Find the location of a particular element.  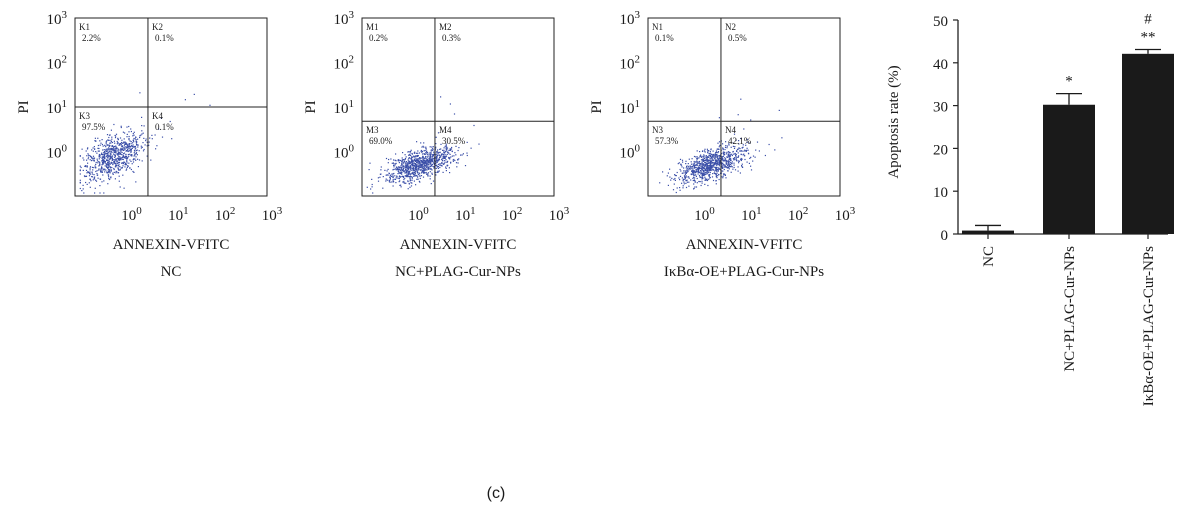

quadrant-percent-m1: 0.2% is located at coordinates (378, 38).